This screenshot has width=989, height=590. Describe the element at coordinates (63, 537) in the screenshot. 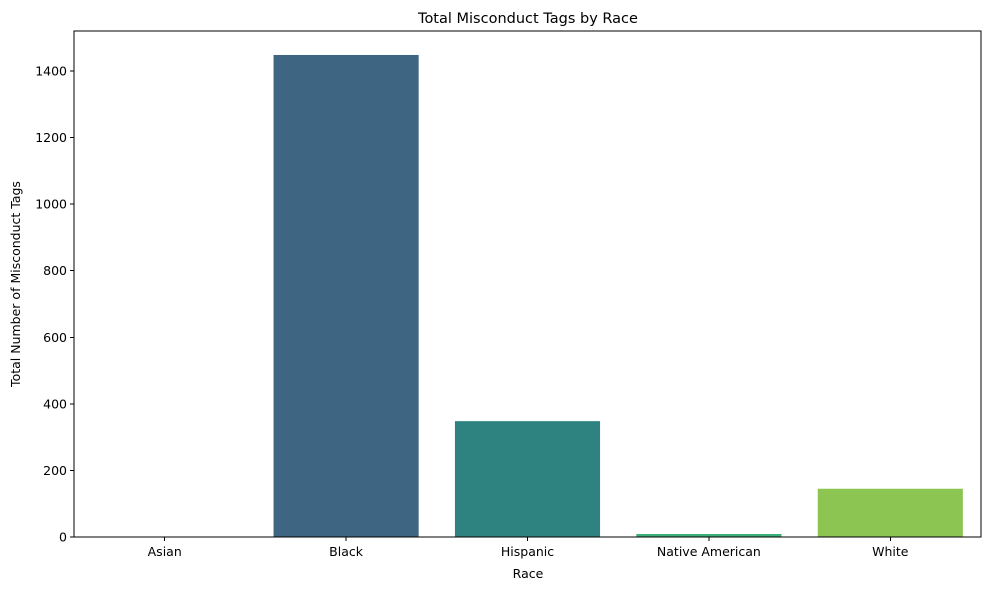

I see `y-tick-label-0: 0` at that location.